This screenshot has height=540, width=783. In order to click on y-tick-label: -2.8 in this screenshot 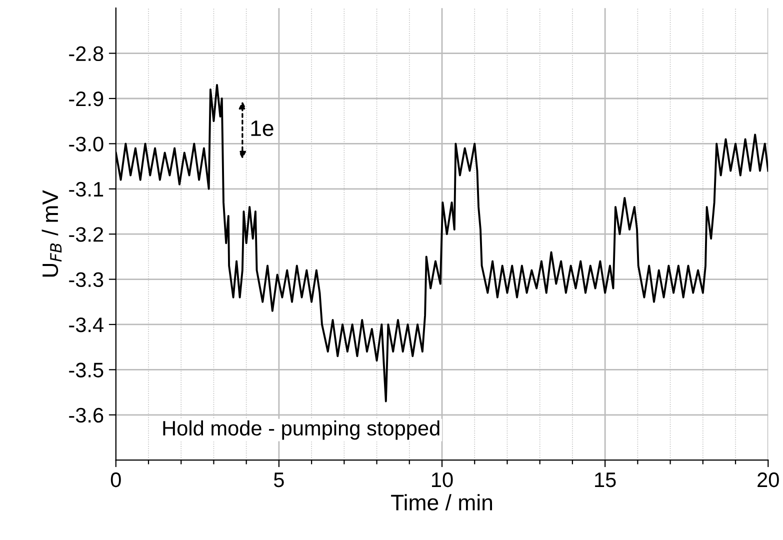, I will do `click(86, 54)`.